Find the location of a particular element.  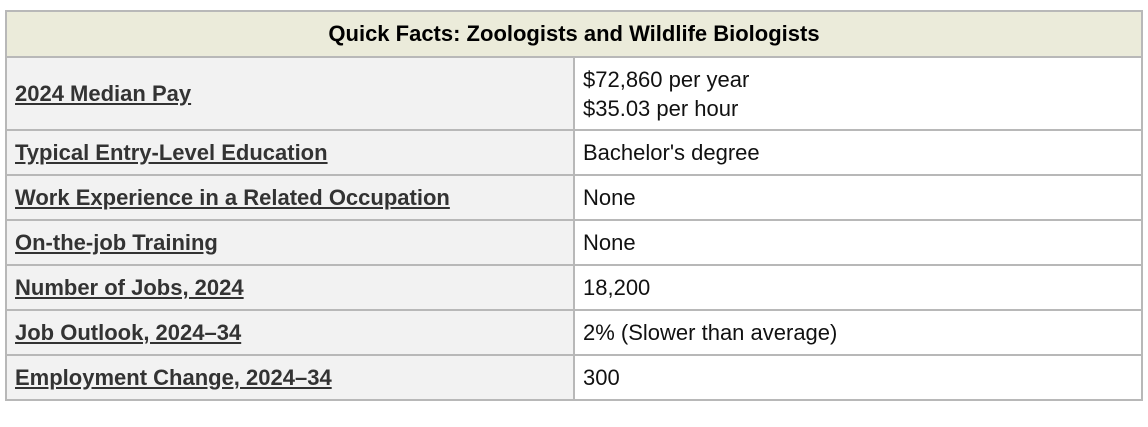

number-of-jobs-value: 18,200 is located at coordinates (858, 287).